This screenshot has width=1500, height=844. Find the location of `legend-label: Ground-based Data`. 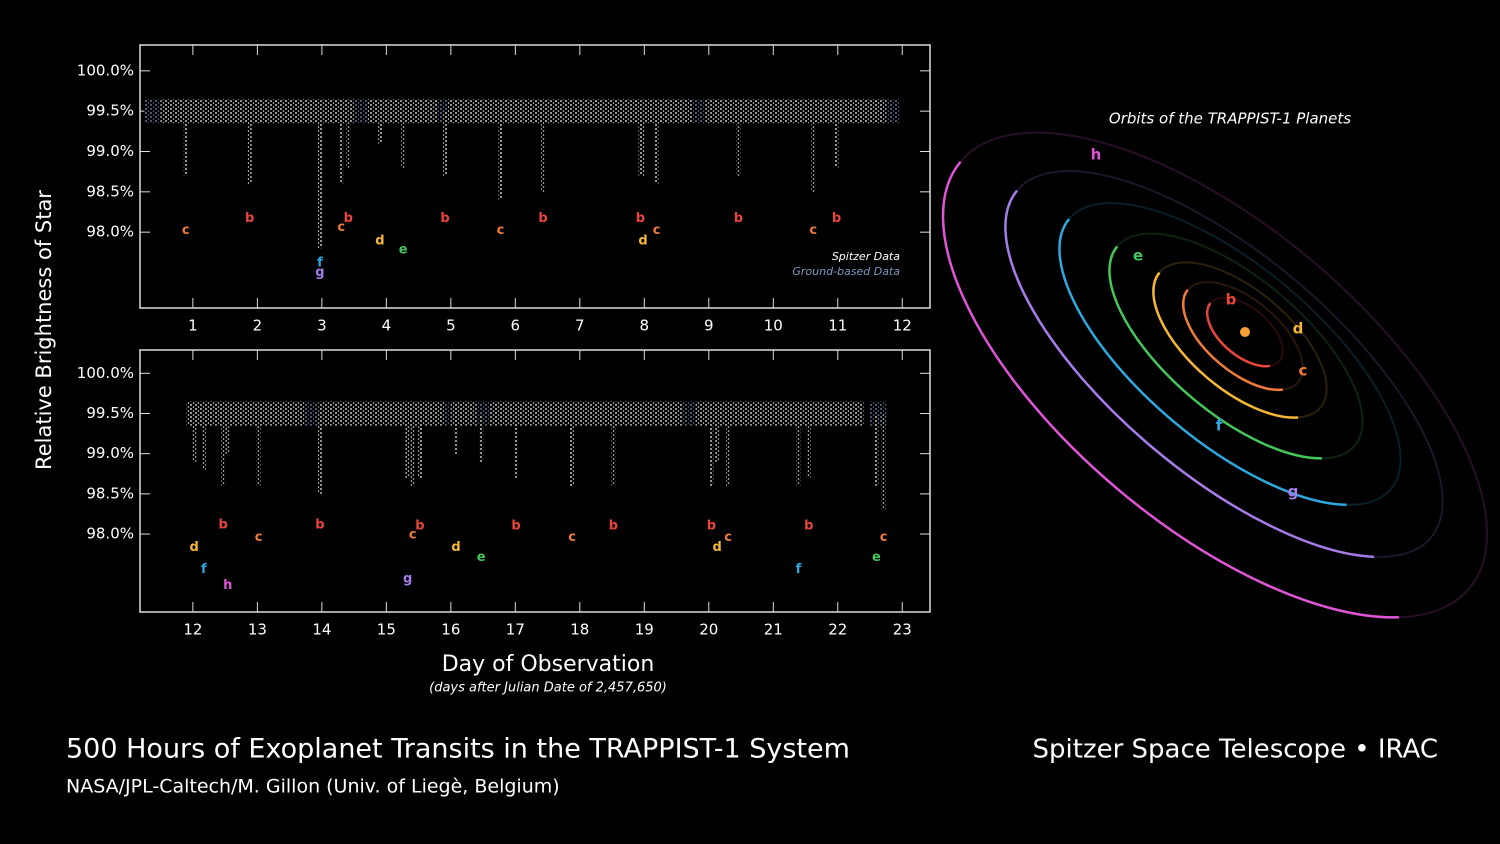

legend-label: Ground-based Data is located at coordinates (846, 271).